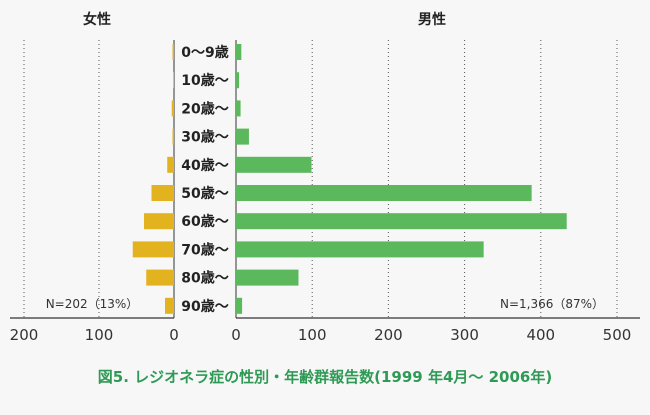 The height and width of the screenshot is (415, 650). Describe the element at coordinates (204, 278) in the screenshot. I see `category-label-8: 80歳〜` at that location.